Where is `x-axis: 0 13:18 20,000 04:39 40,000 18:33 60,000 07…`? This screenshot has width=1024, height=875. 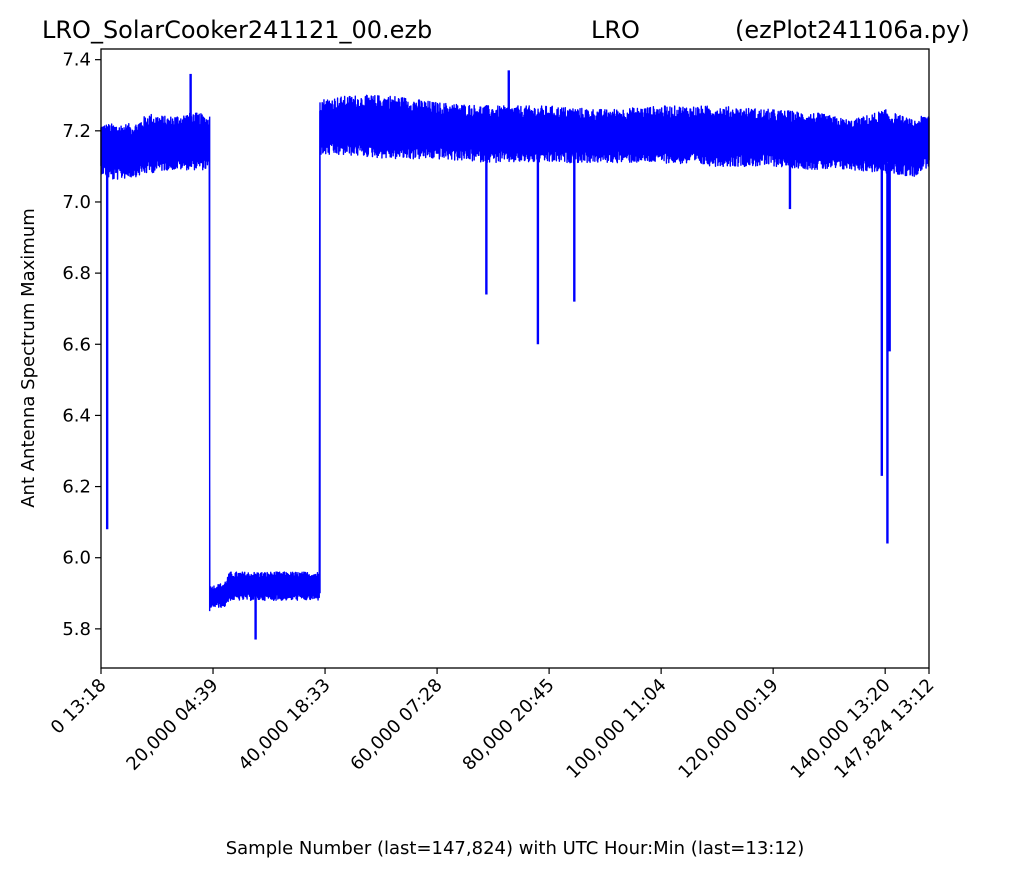 x-axis: 0 13:18 20,000 04:39 40,000 18:33 60,000 07… is located at coordinates (493, 725).